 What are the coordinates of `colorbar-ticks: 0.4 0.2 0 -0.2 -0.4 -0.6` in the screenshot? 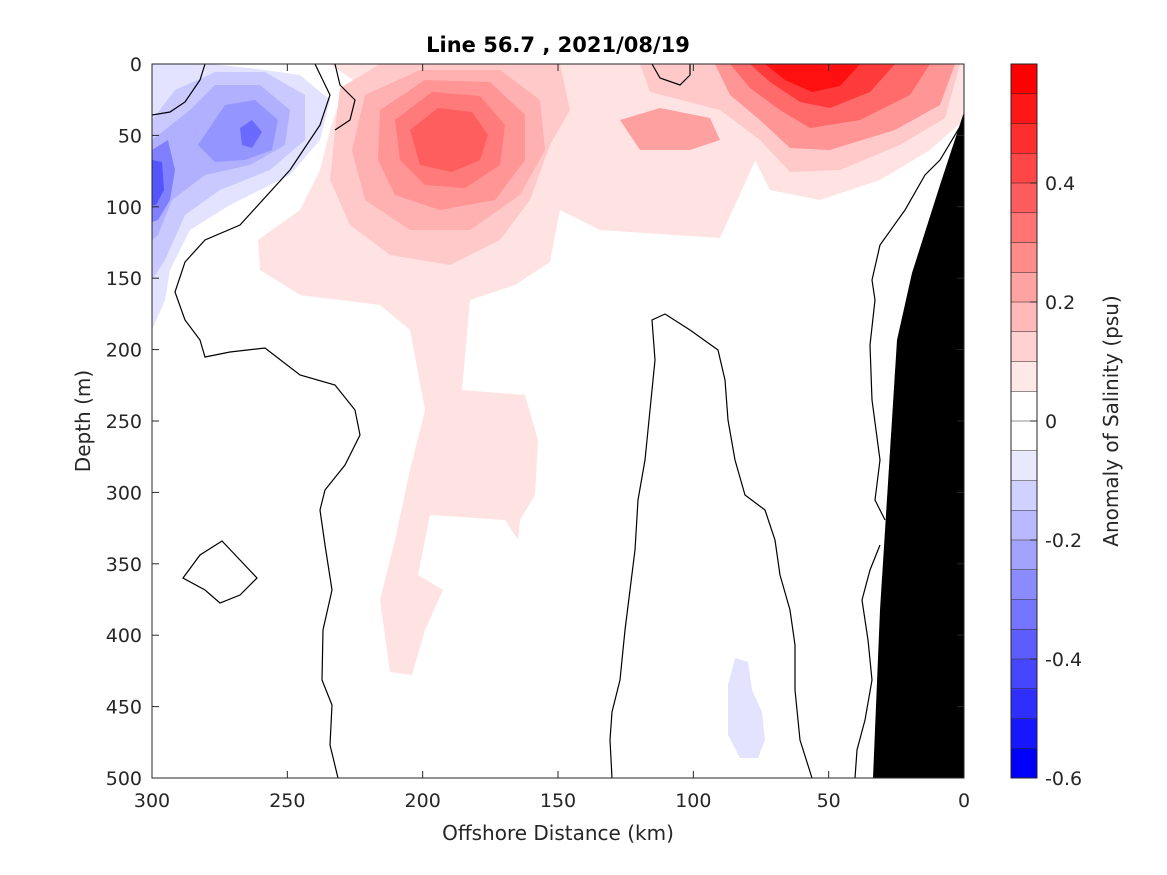 It's located at (1056, 481).